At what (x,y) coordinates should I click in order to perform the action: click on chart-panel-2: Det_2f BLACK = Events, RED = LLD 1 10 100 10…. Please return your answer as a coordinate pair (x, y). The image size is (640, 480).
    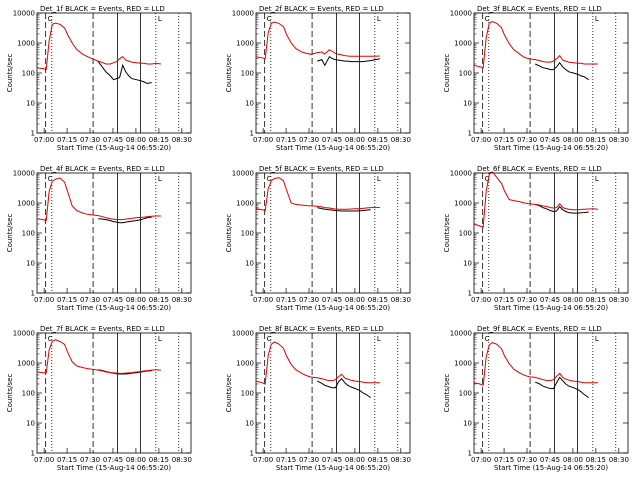
    Looking at the image, I should click on (318, 78).